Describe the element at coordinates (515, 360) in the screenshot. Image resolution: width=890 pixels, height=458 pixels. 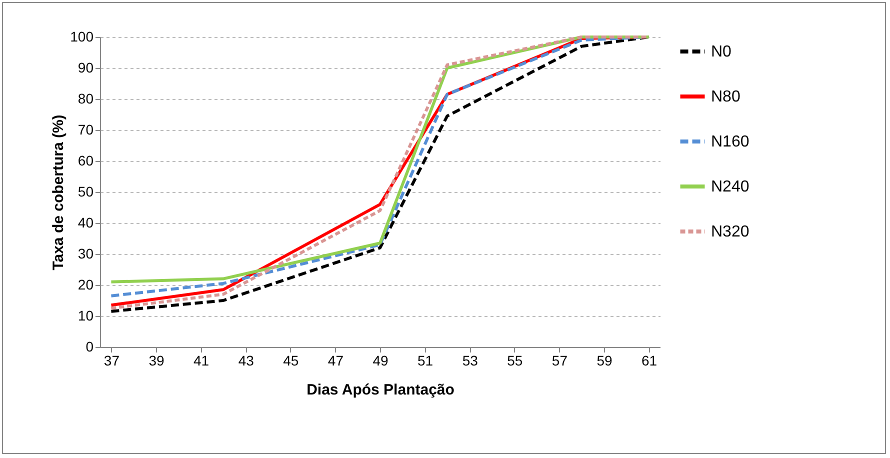
I see `x-tick-label: 55` at that location.